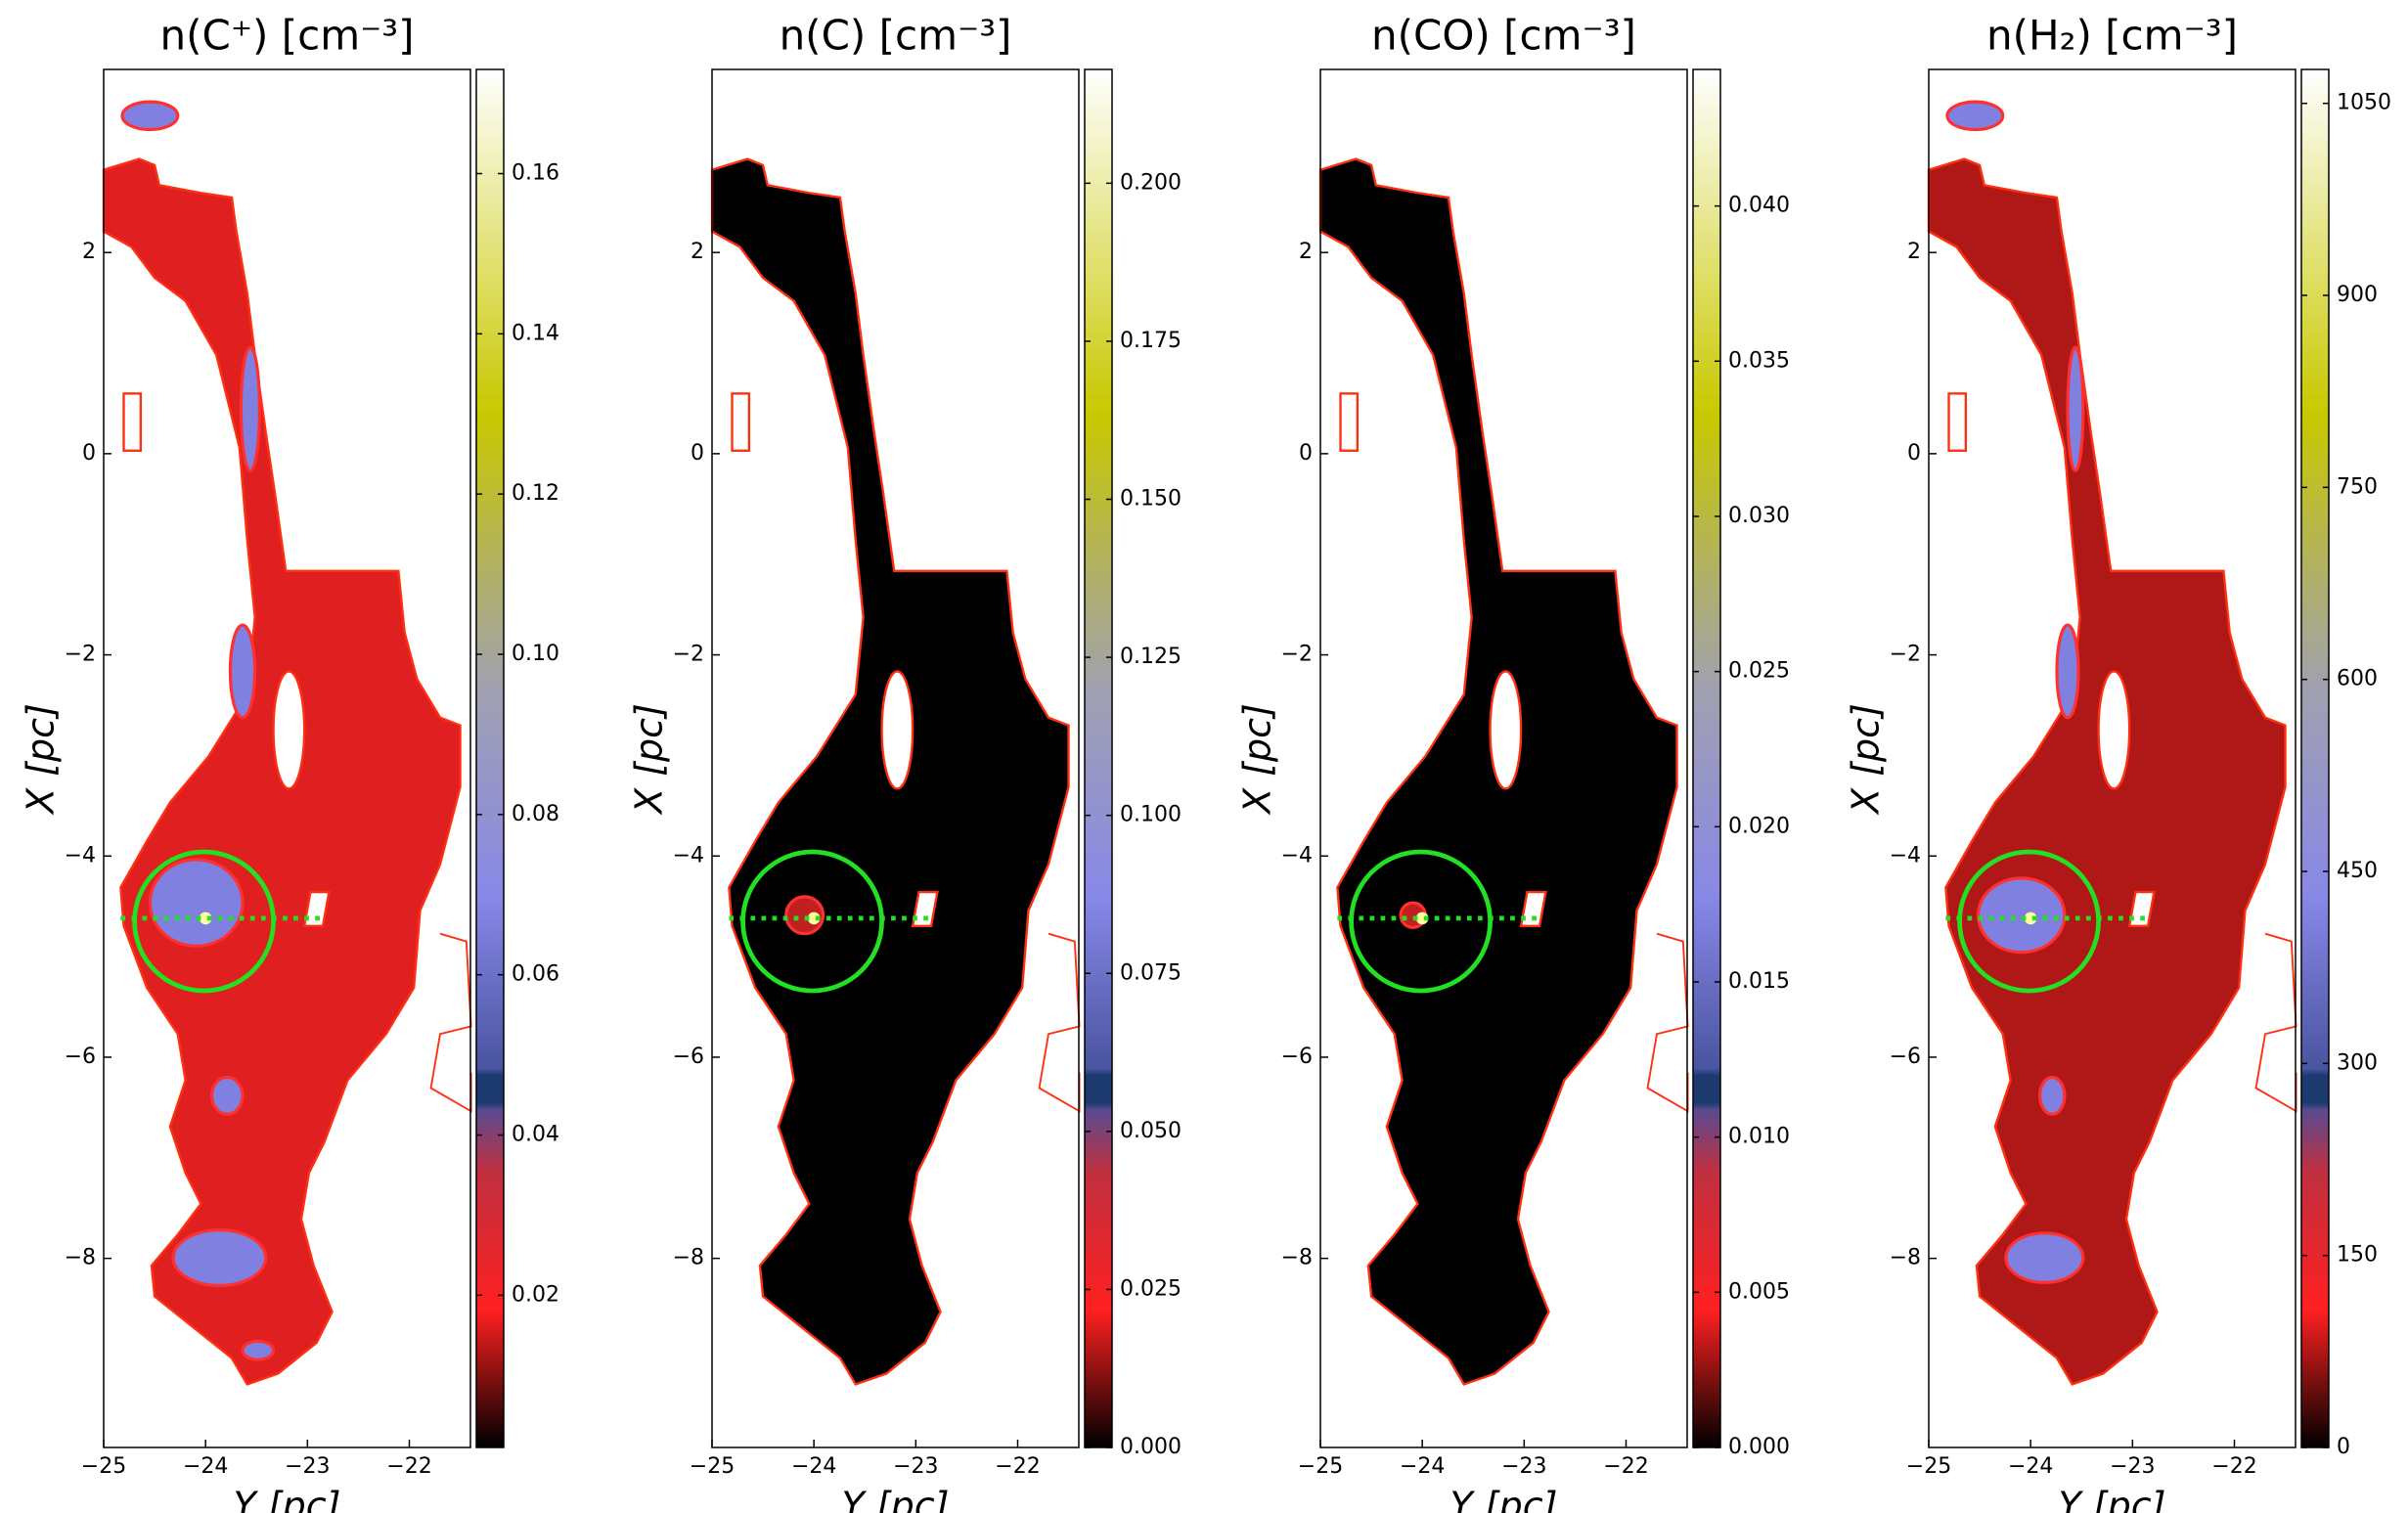 The height and width of the screenshot is (1513, 2408). Describe the element at coordinates (1151, 657) in the screenshot. I see `colorbar-tick-label: 0.125` at that location.